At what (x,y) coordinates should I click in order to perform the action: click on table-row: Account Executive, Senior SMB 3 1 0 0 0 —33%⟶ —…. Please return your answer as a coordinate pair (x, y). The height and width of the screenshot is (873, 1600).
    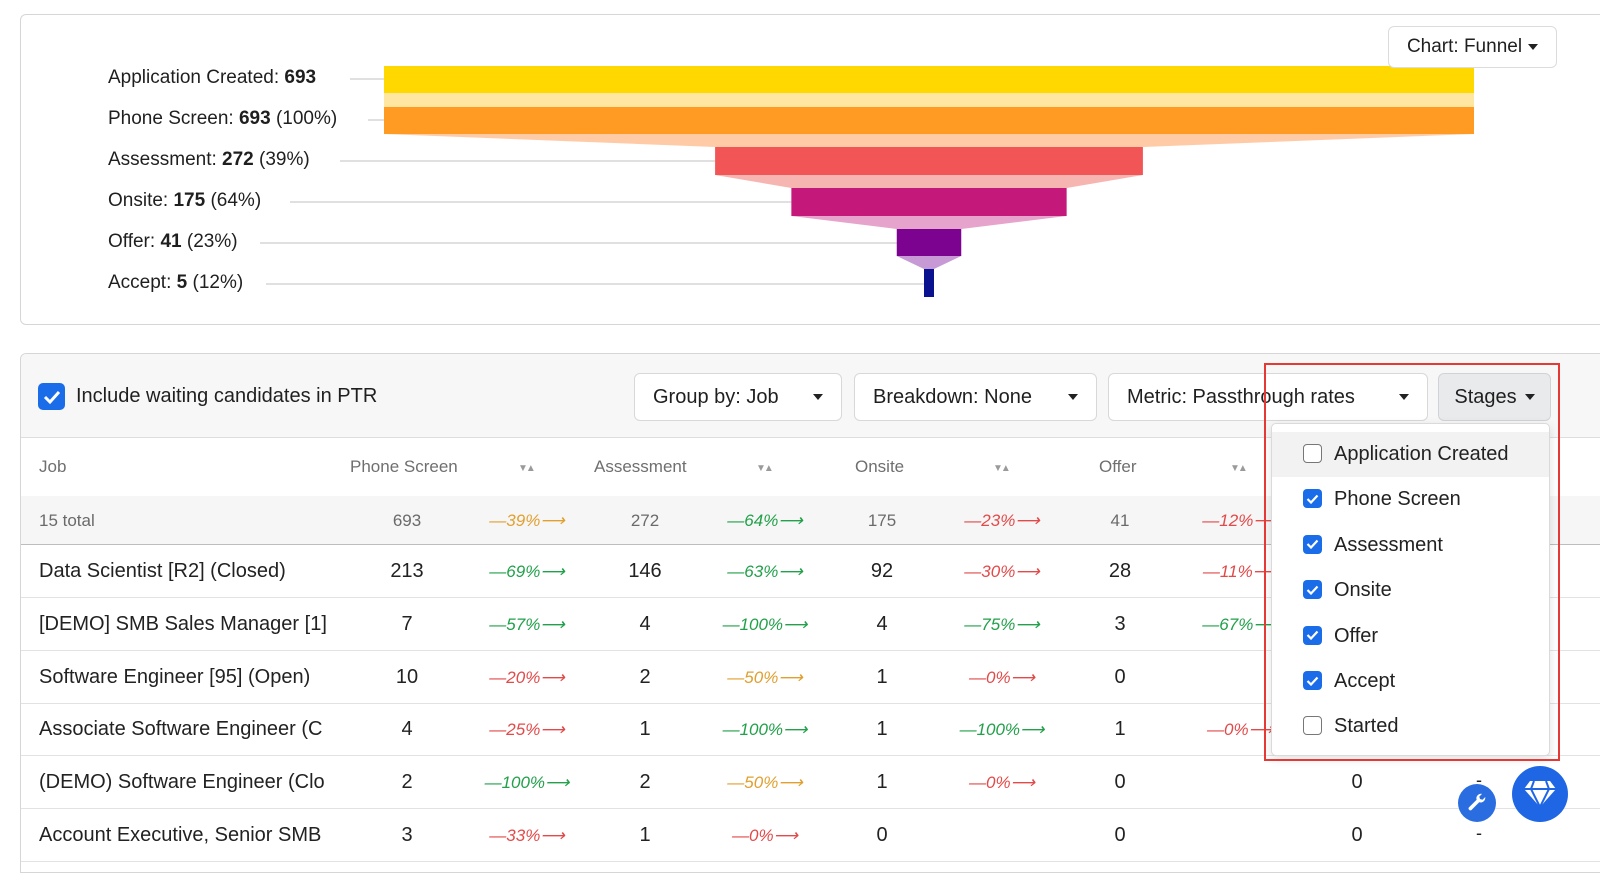
    Looking at the image, I should click on (810, 835).